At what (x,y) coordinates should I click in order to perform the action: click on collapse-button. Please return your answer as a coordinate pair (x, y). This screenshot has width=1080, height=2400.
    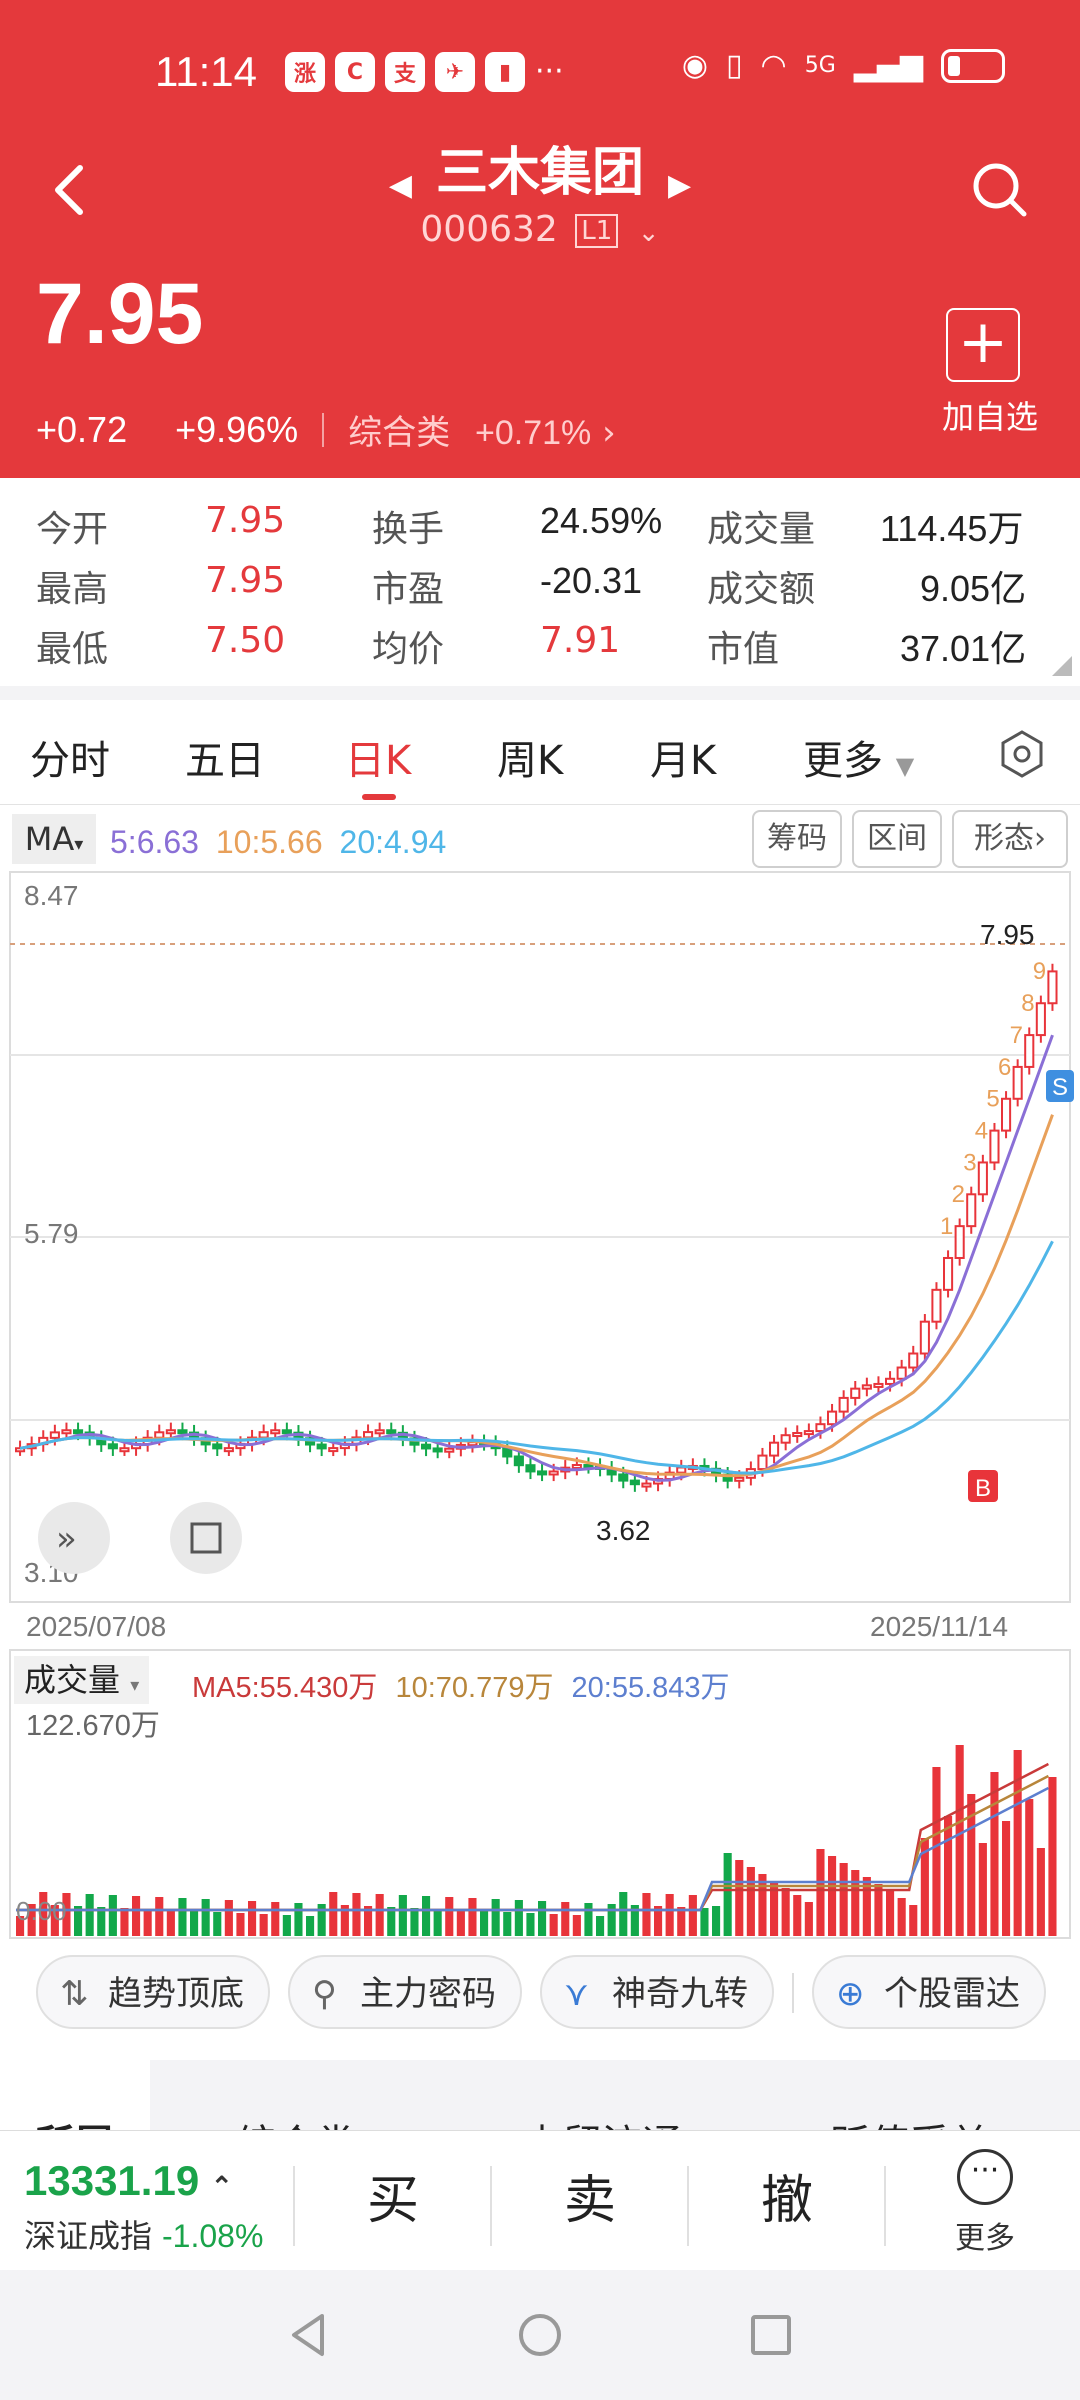
    Looking at the image, I should click on (74, 1538).